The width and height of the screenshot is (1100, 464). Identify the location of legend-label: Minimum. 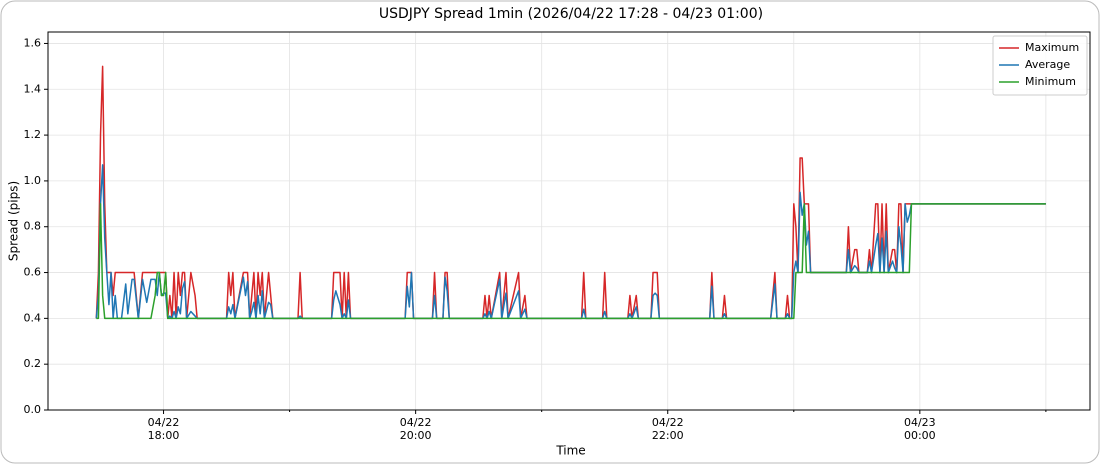
(1050, 81).